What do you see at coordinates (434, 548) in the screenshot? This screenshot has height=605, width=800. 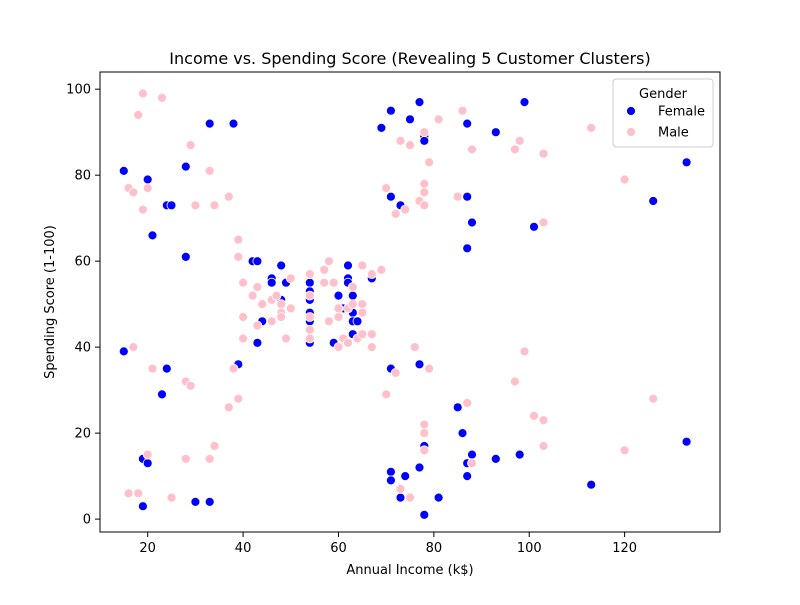 I see `x-tick-label: 80` at bounding box center [434, 548].